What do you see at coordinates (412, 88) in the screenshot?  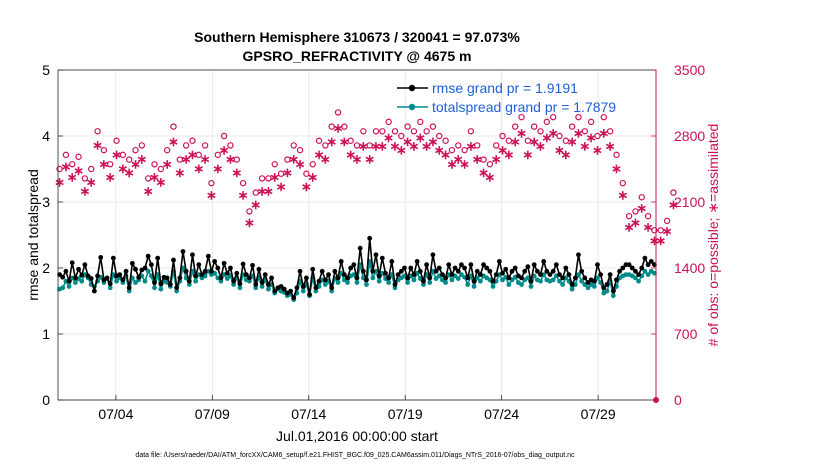 I see `legend-rmse-marker` at bounding box center [412, 88].